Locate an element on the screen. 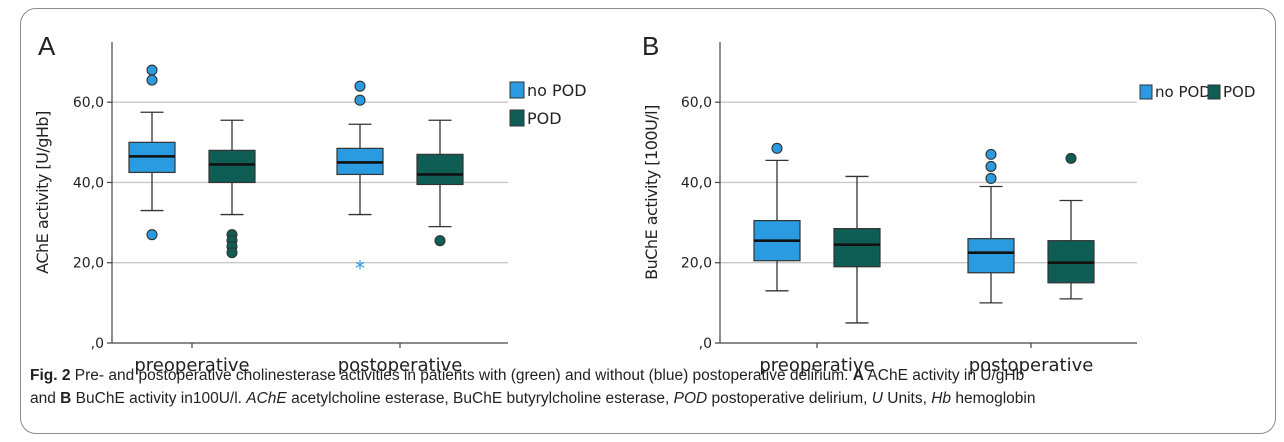  box-no-pod-postoperative: * is located at coordinates (360, 180).